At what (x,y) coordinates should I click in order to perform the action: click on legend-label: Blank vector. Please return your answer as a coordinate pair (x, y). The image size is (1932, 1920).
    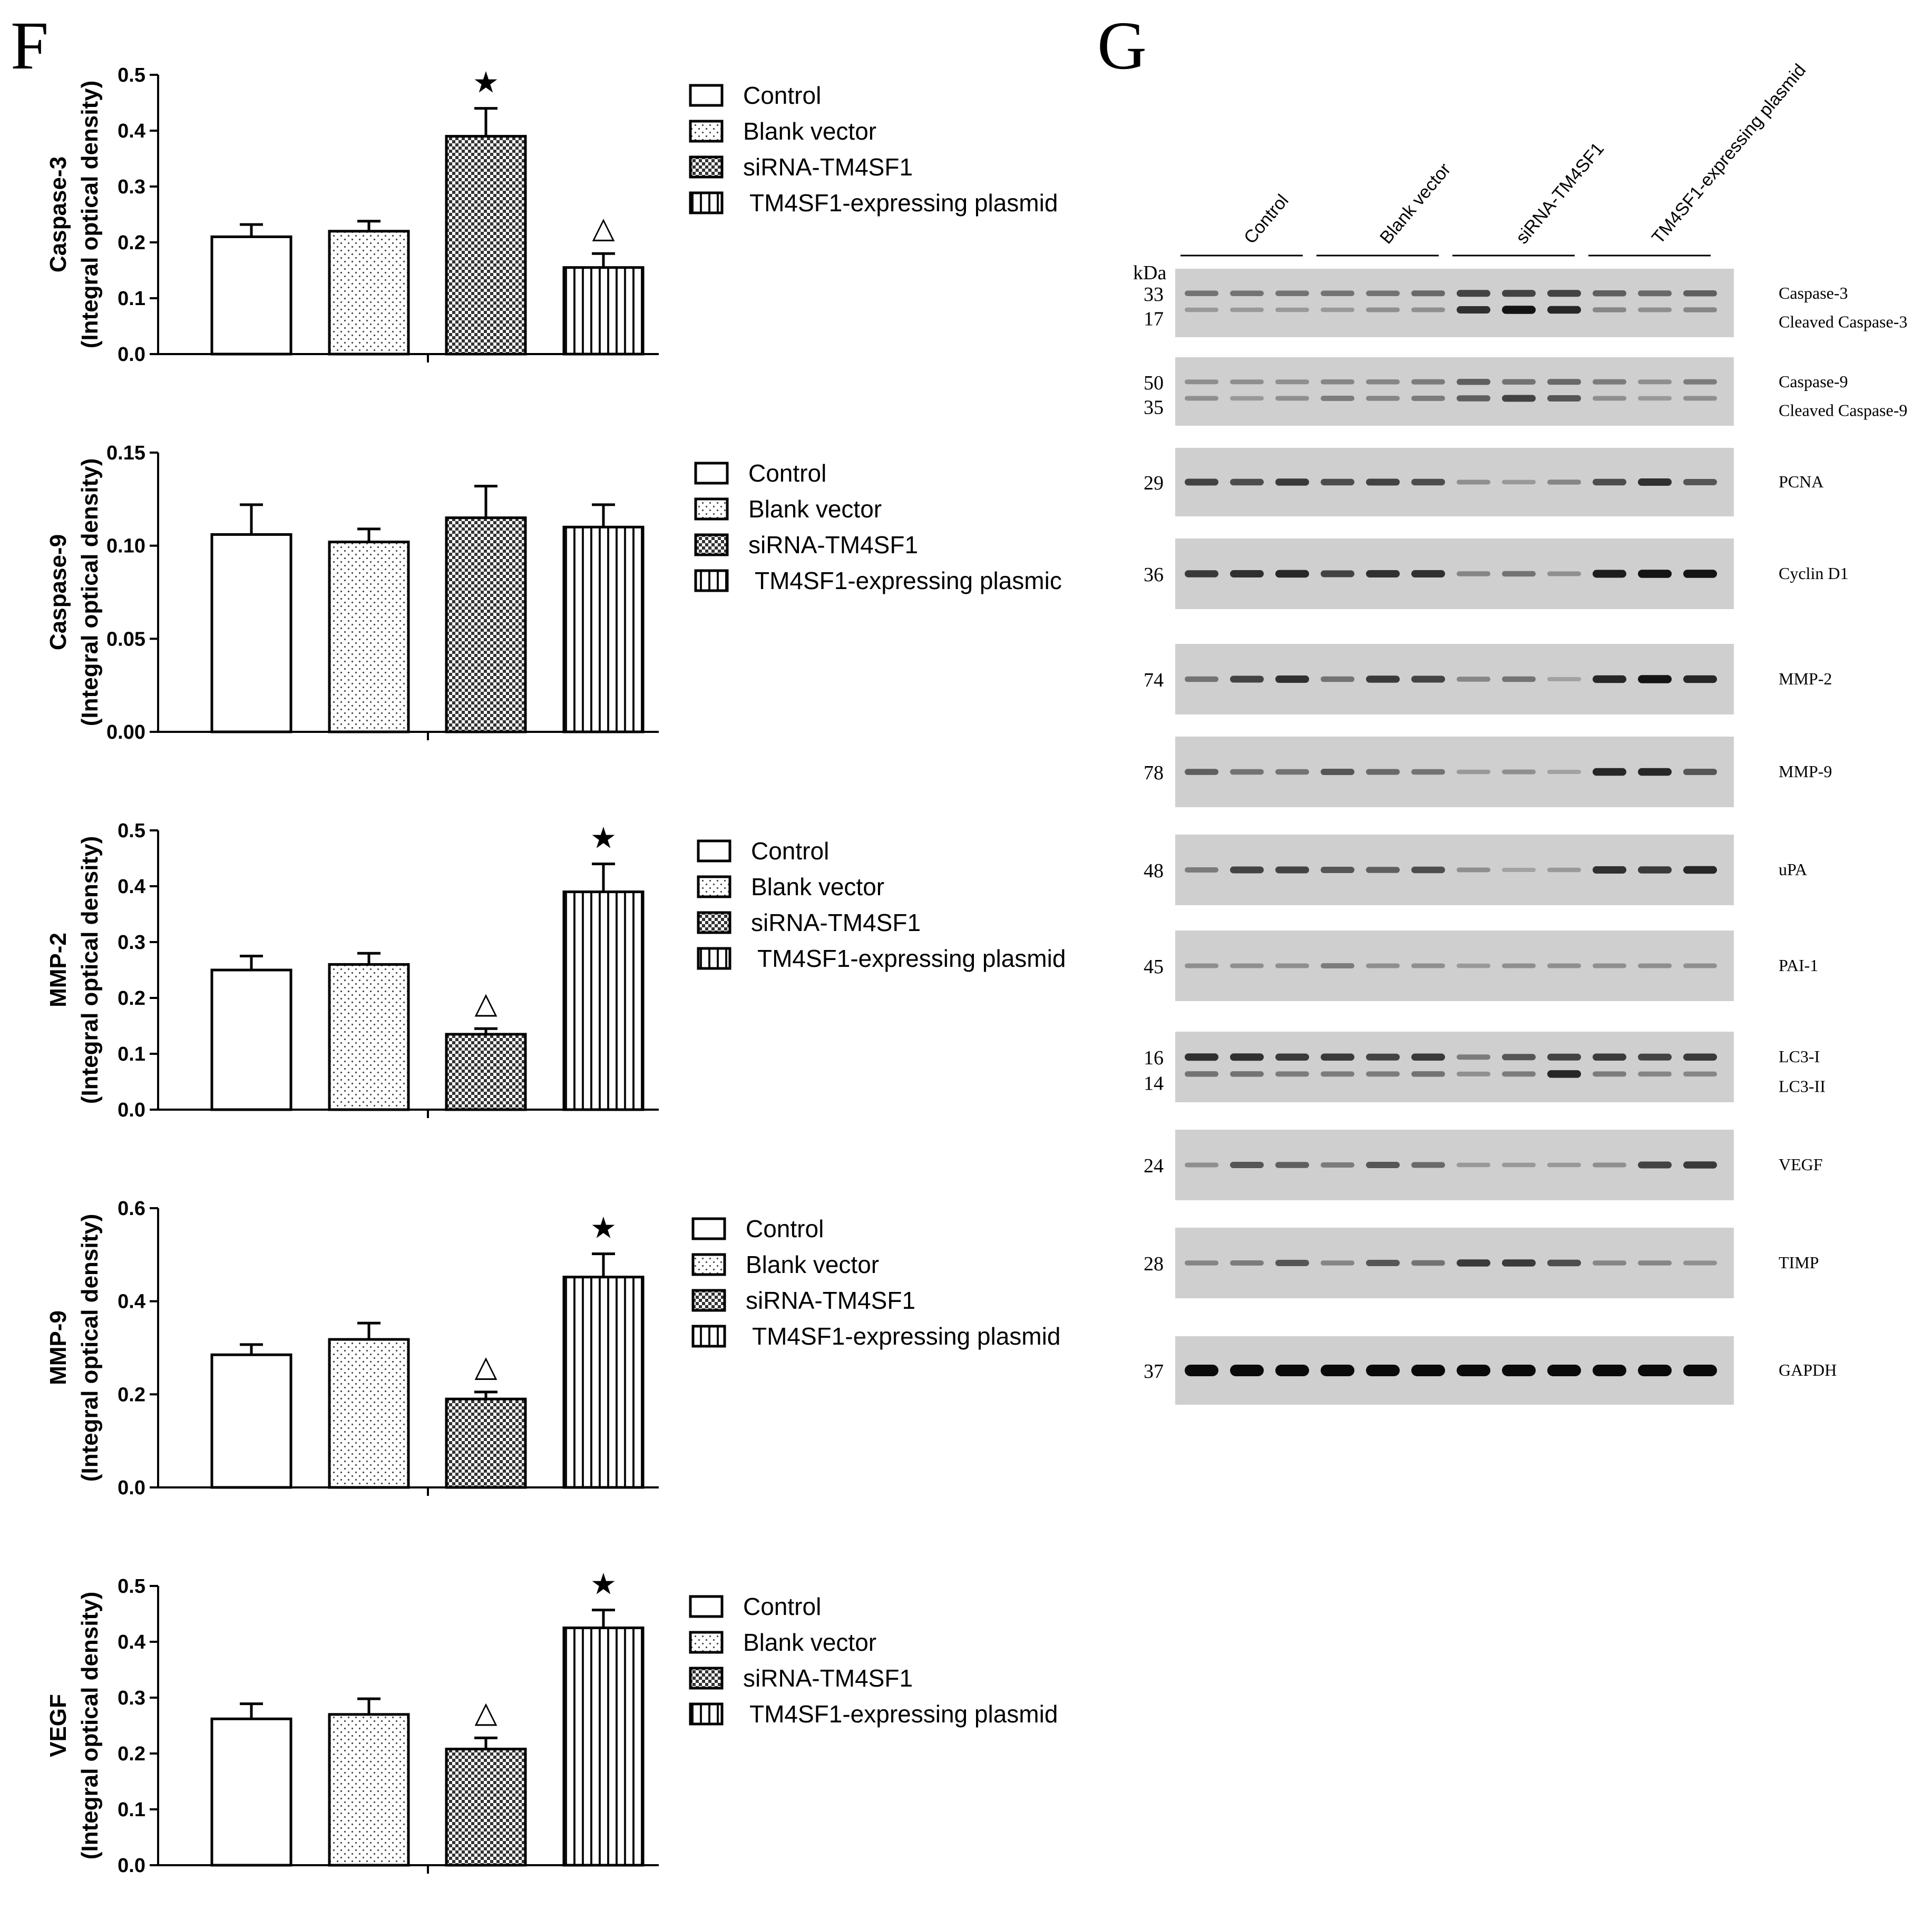
    Looking at the image, I should click on (817, 886).